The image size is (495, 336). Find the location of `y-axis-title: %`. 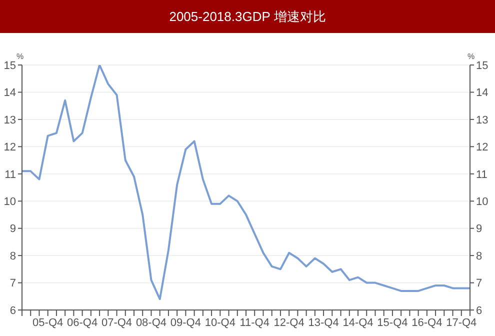

y-axis-title: % is located at coordinates (20, 56).